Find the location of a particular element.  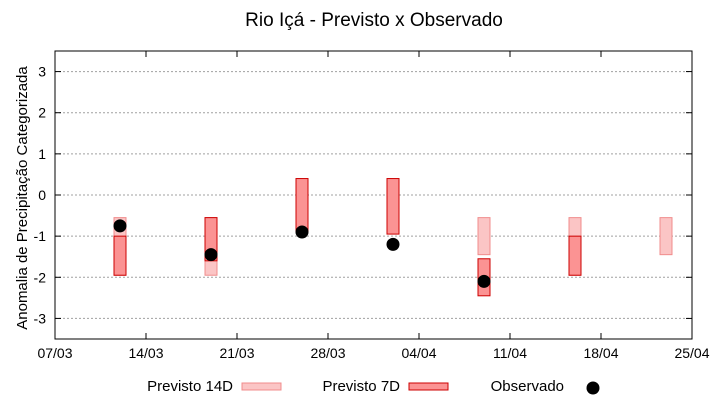

y-tick-label: 2 is located at coordinates (42, 113).